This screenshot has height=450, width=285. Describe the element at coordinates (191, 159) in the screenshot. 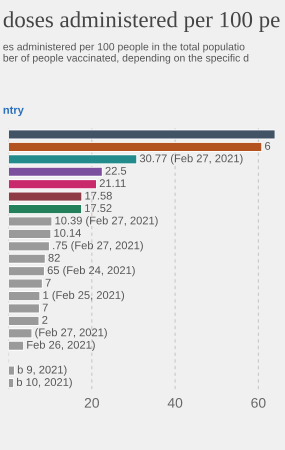

I see `data-label: 30.77 (Feb 27, 2021)` at that location.